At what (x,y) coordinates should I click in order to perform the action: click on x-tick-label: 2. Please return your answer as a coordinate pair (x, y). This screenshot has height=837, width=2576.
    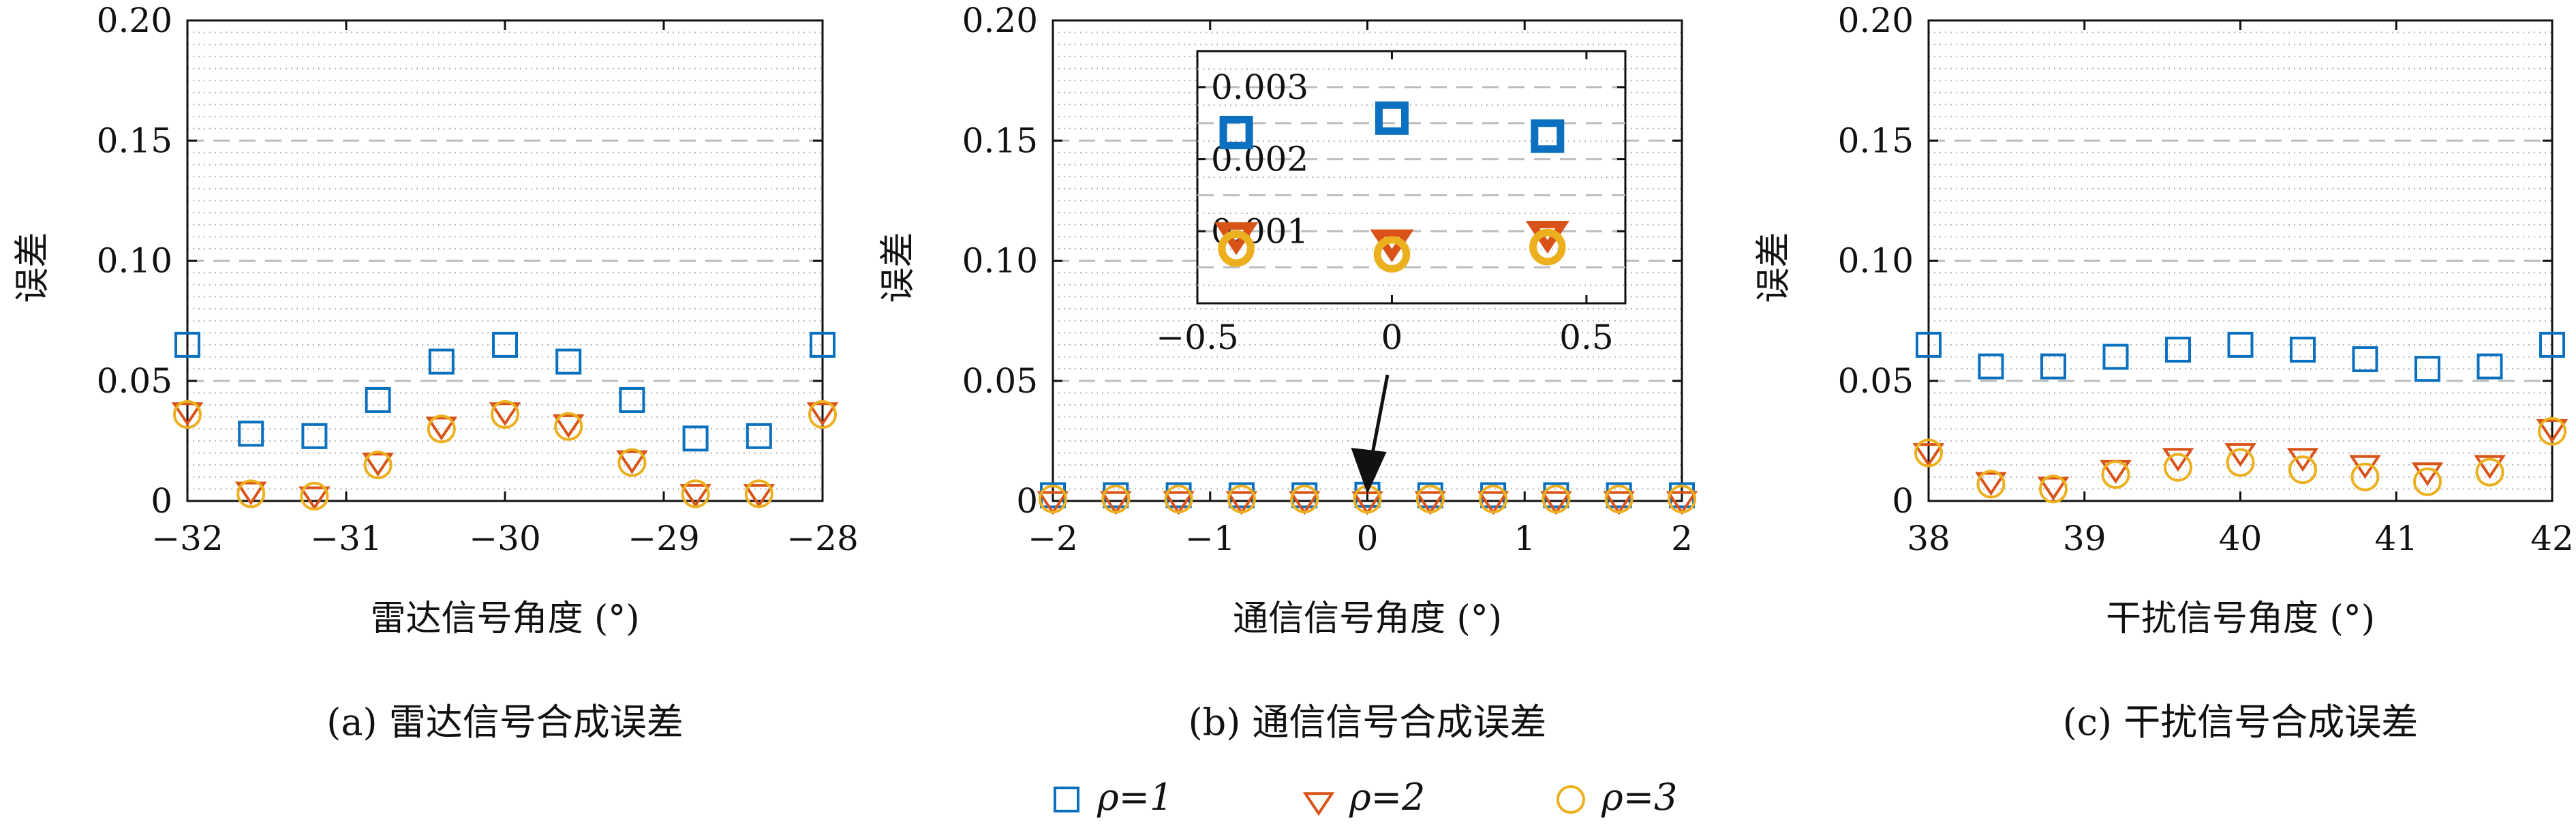
    Looking at the image, I should click on (1682, 538).